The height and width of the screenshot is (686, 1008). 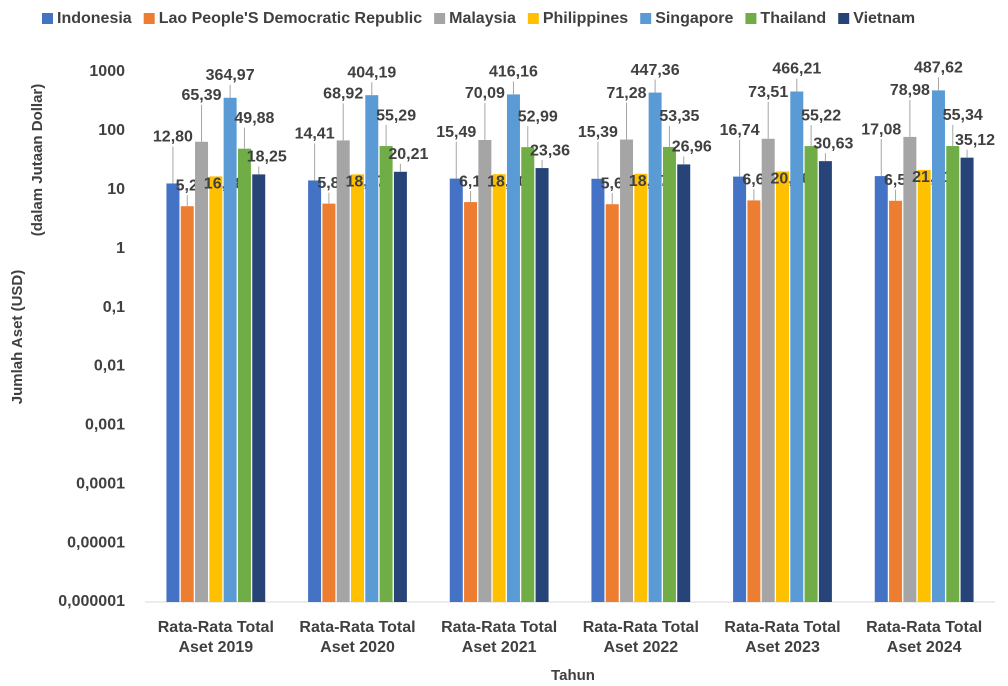 I want to click on data-label: 15,49, so click(x=456, y=132).